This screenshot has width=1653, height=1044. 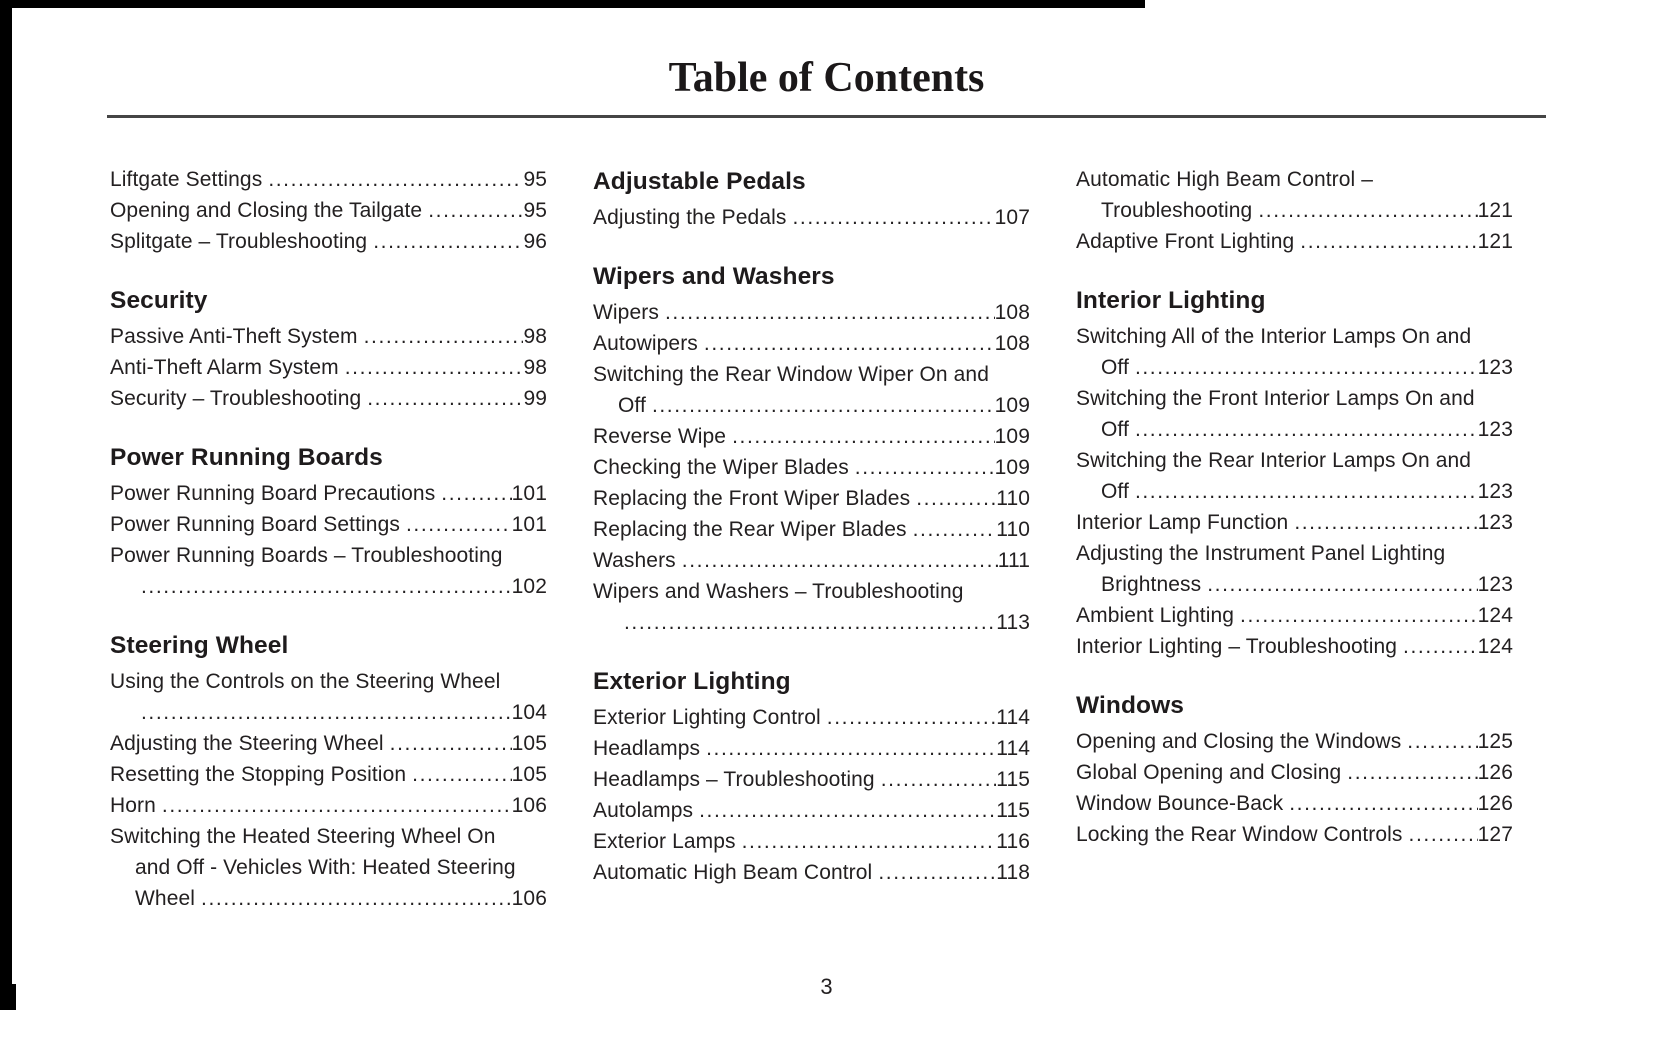 I want to click on toc-entry-line: and Off - Vehicles With: Heated Steering, so click(x=328, y=867).